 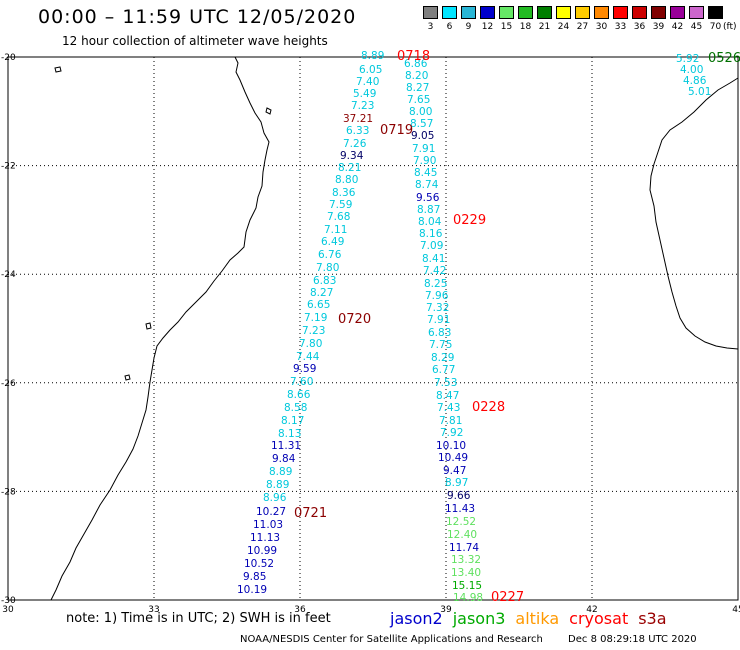 What do you see at coordinates (599, 618) in the screenshot?
I see `satellite-legend-item: cryosat` at bounding box center [599, 618].